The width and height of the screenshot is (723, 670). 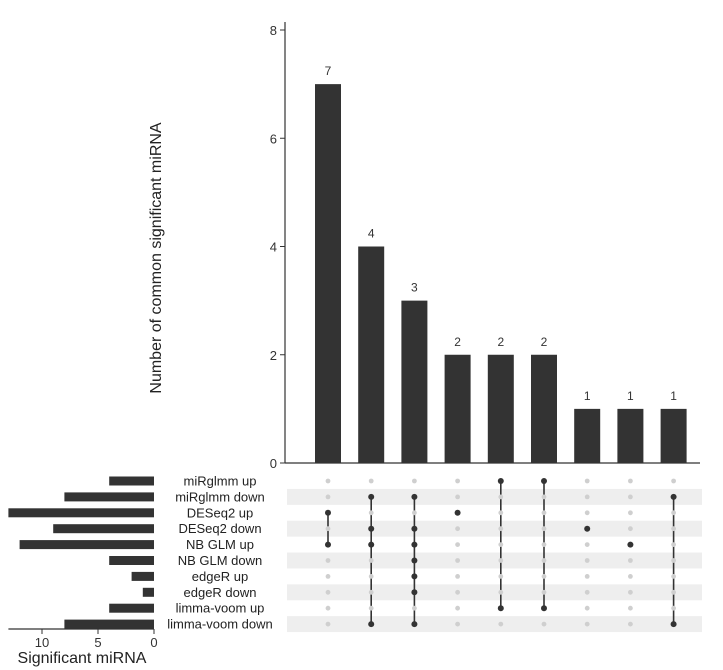 What do you see at coordinates (220, 608) in the screenshot?
I see `set-label: limma-voom up` at bounding box center [220, 608].